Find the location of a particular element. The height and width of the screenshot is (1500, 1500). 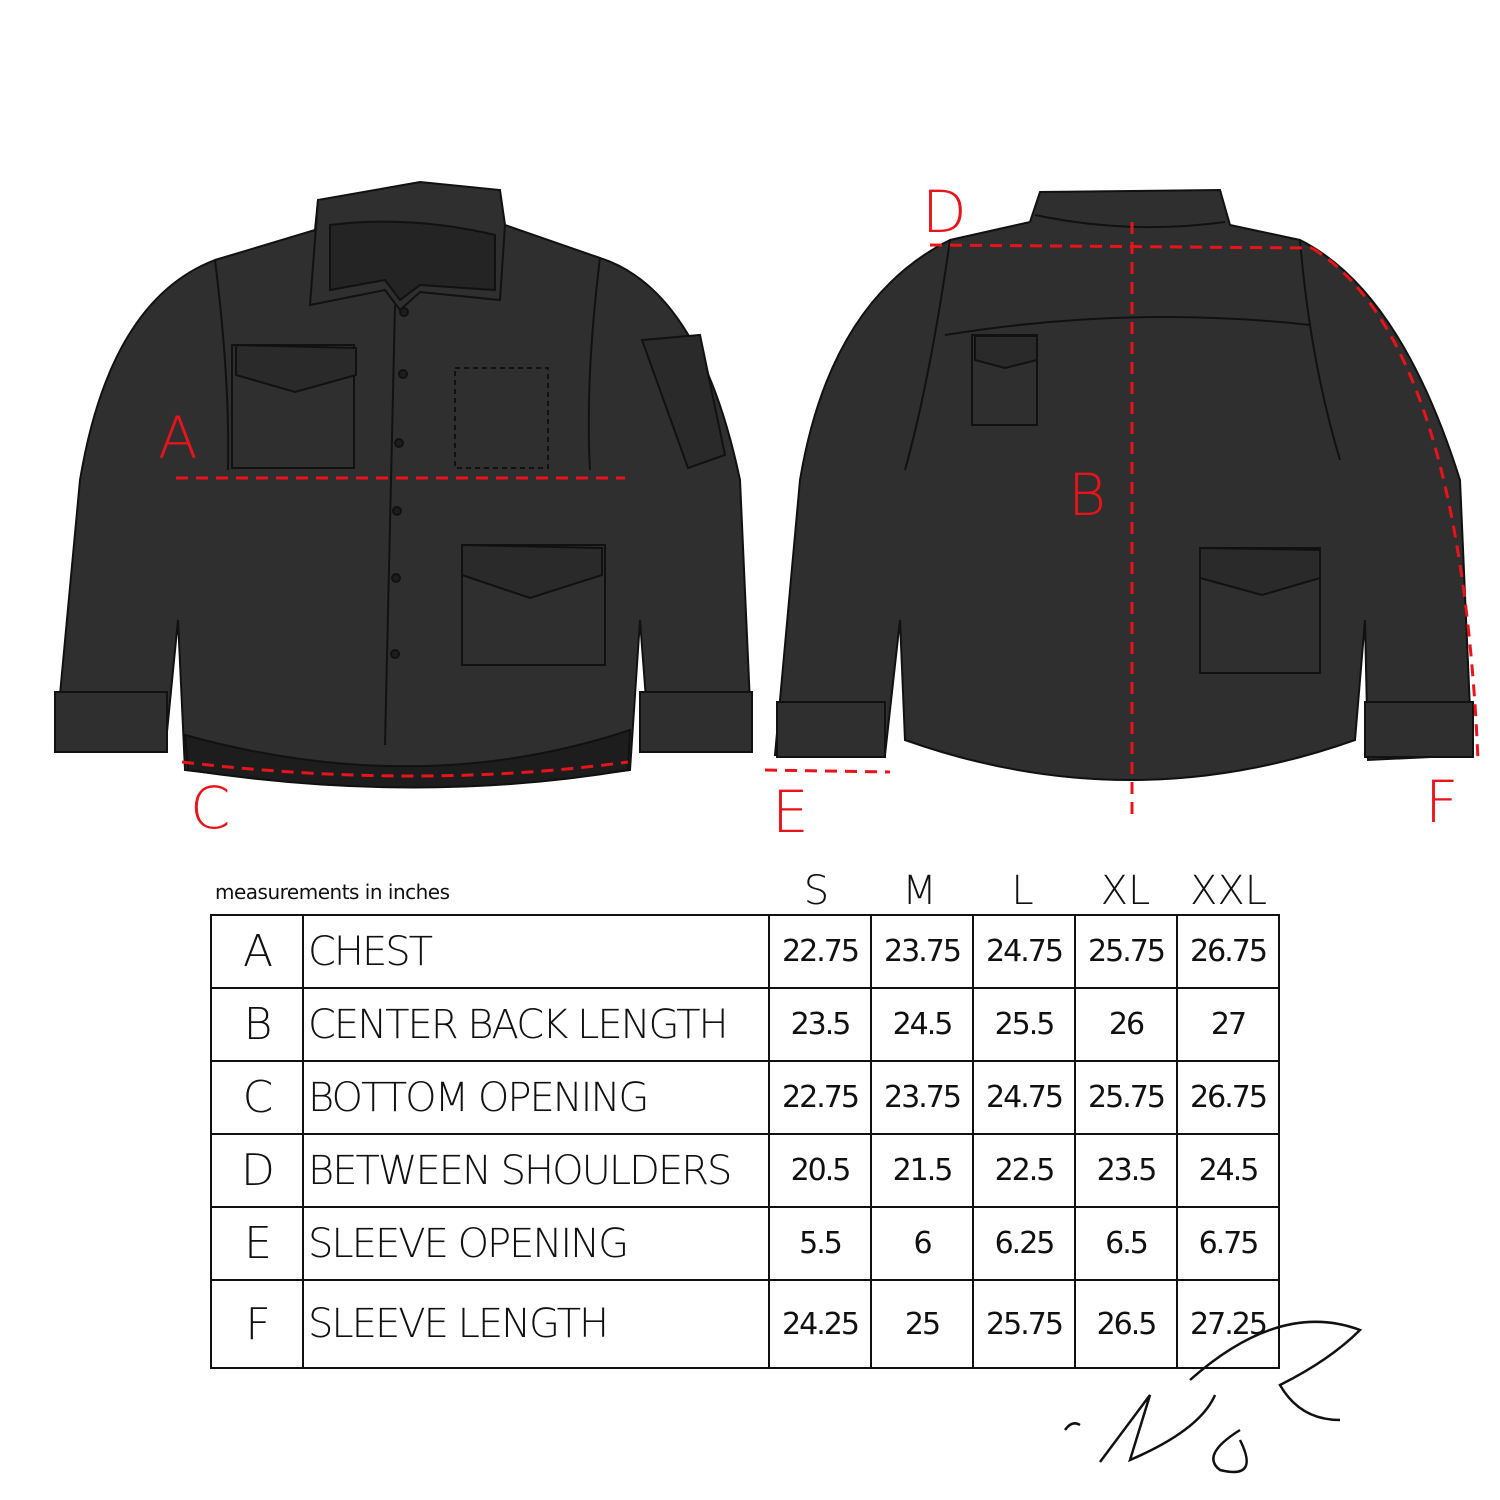

row-measurement-name: Center Back Length is located at coordinates (536, 1024).